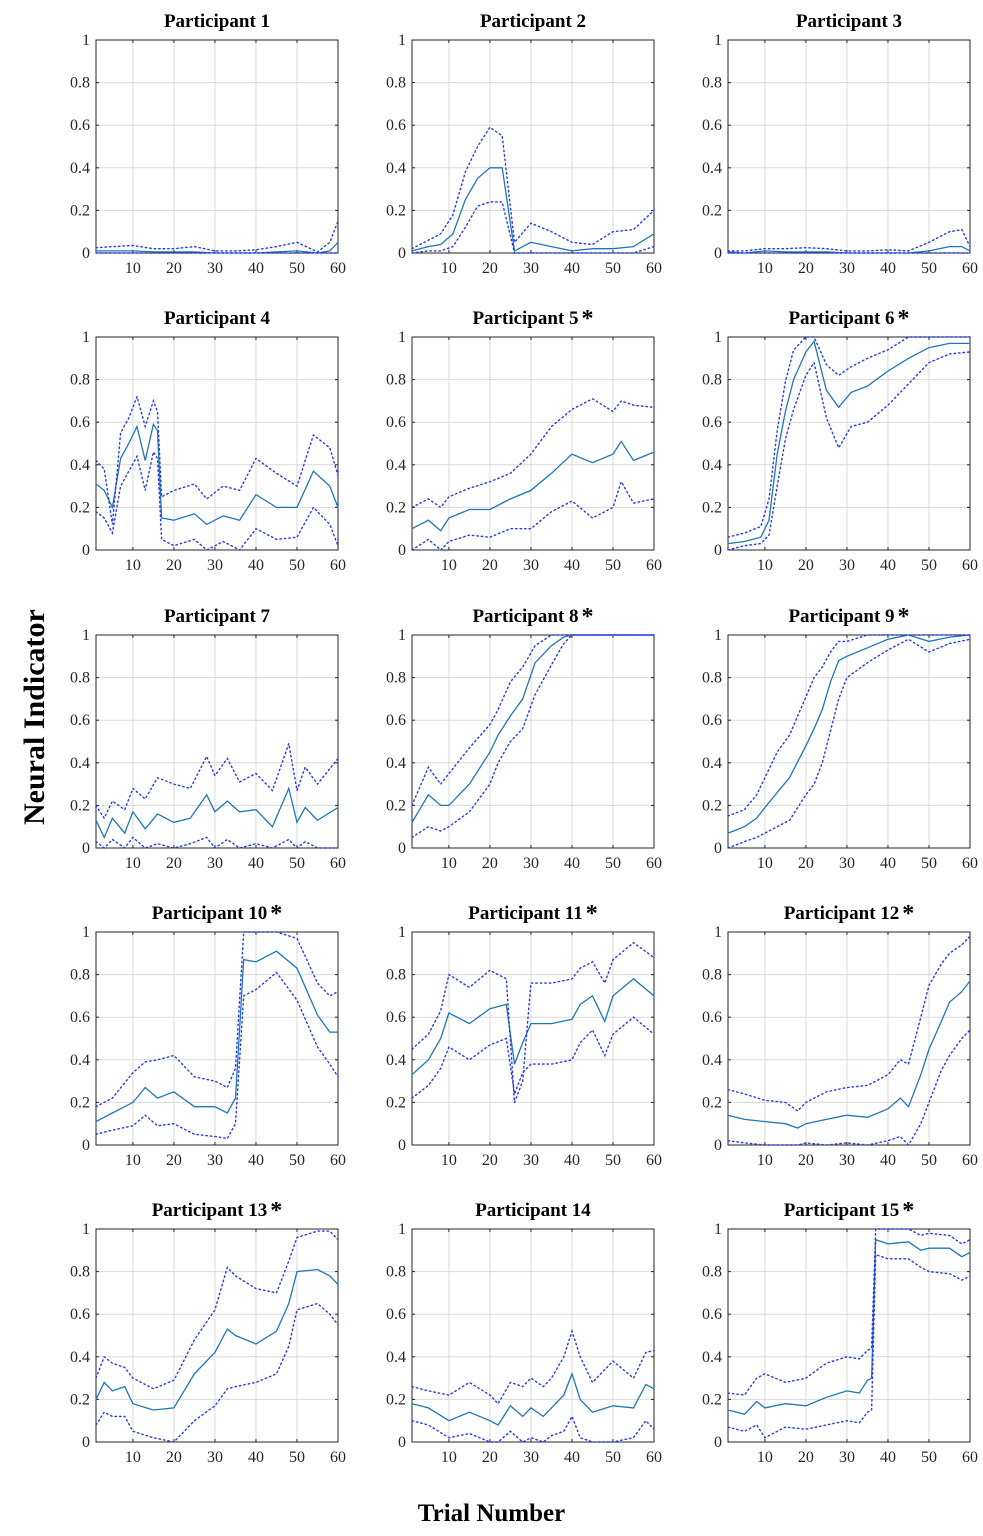 The image size is (983, 1536). I want to click on subplot-title: Participant 11 *, so click(533, 914).